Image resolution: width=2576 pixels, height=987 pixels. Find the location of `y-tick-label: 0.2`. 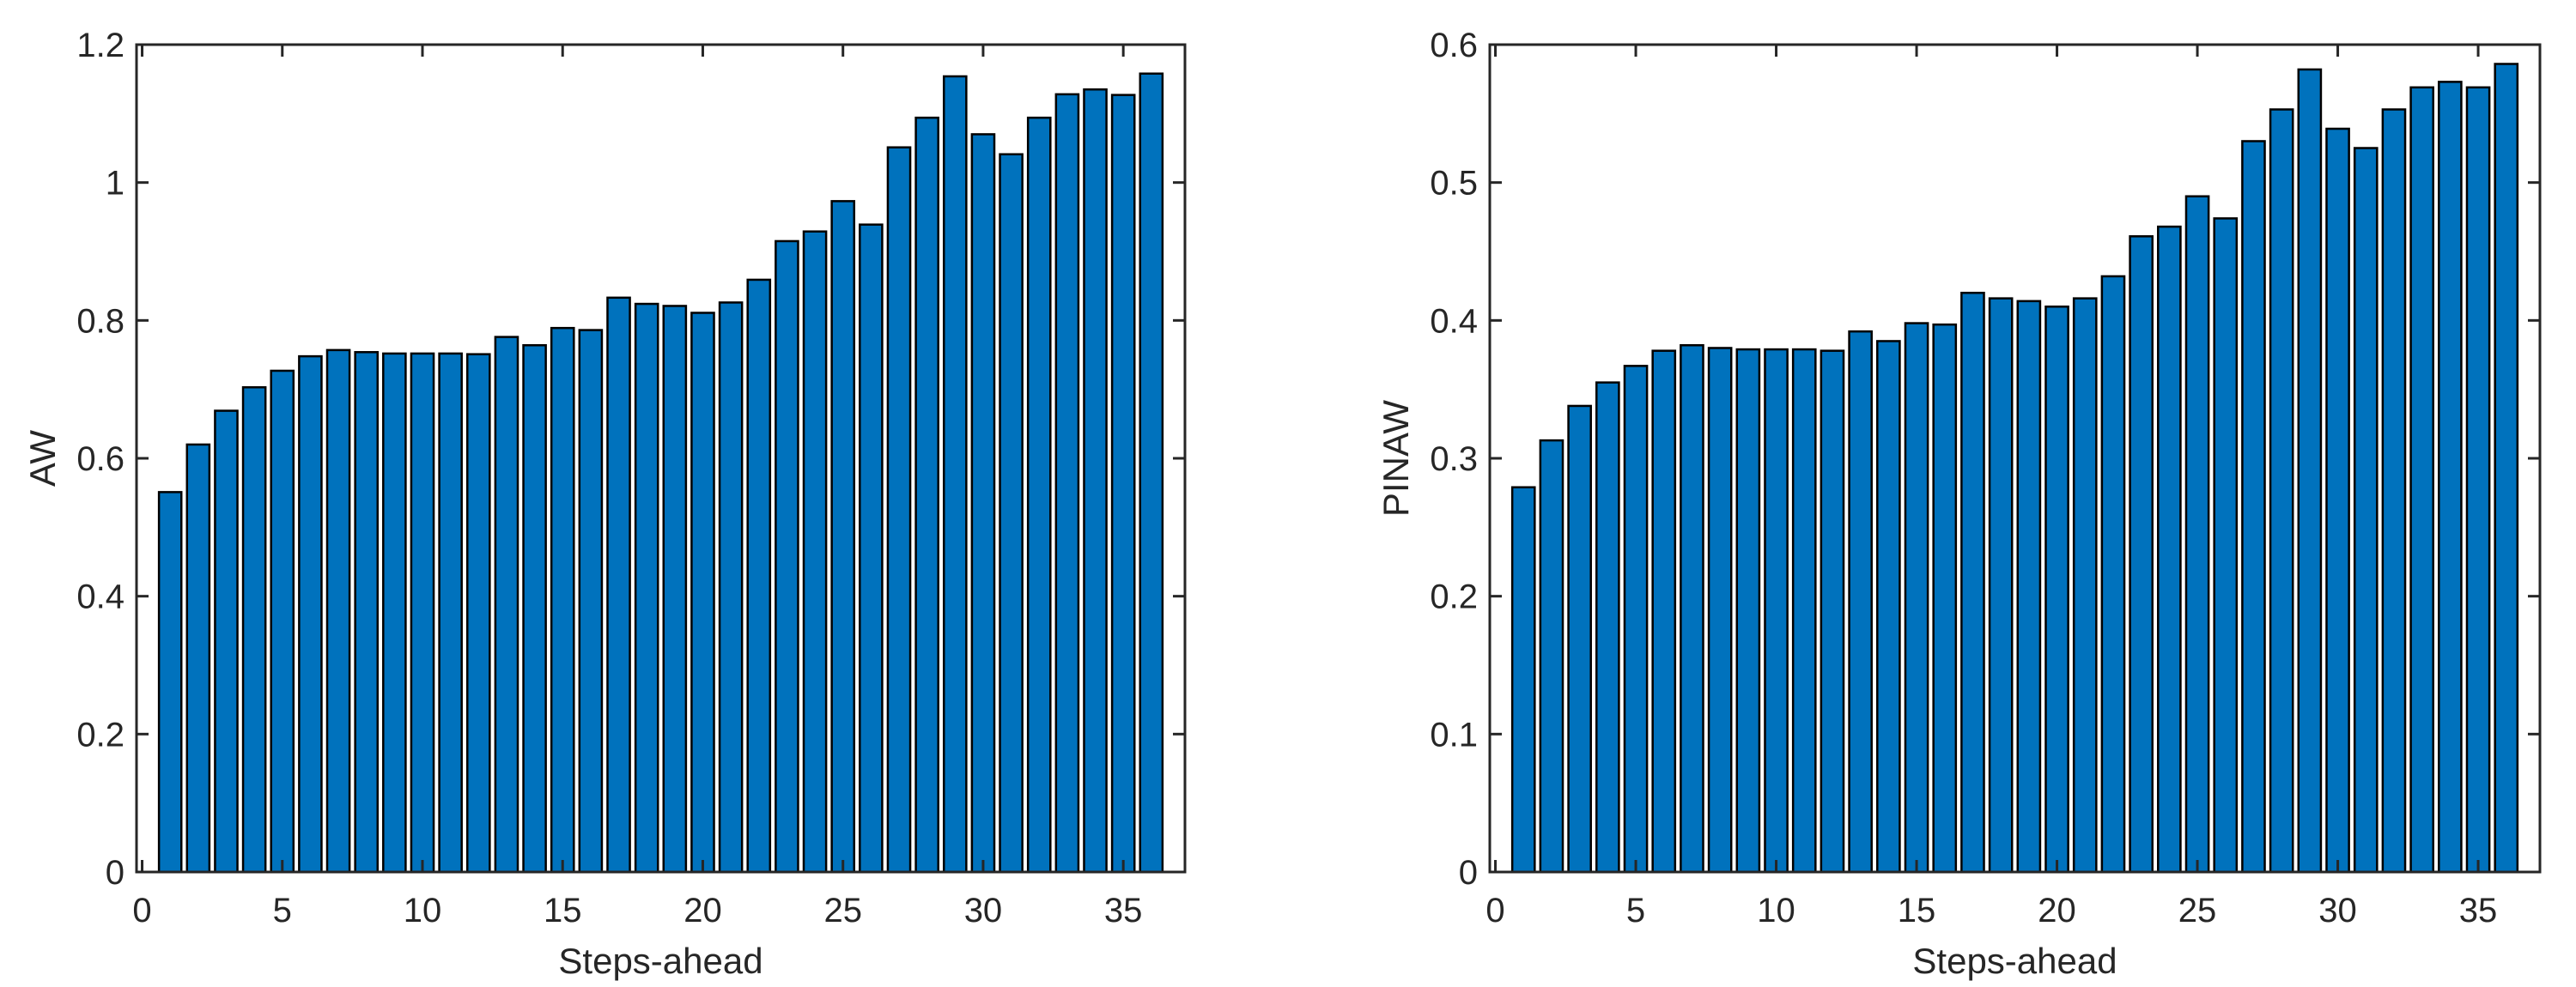

y-tick-label: 0.2 is located at coordinates (101, 735).